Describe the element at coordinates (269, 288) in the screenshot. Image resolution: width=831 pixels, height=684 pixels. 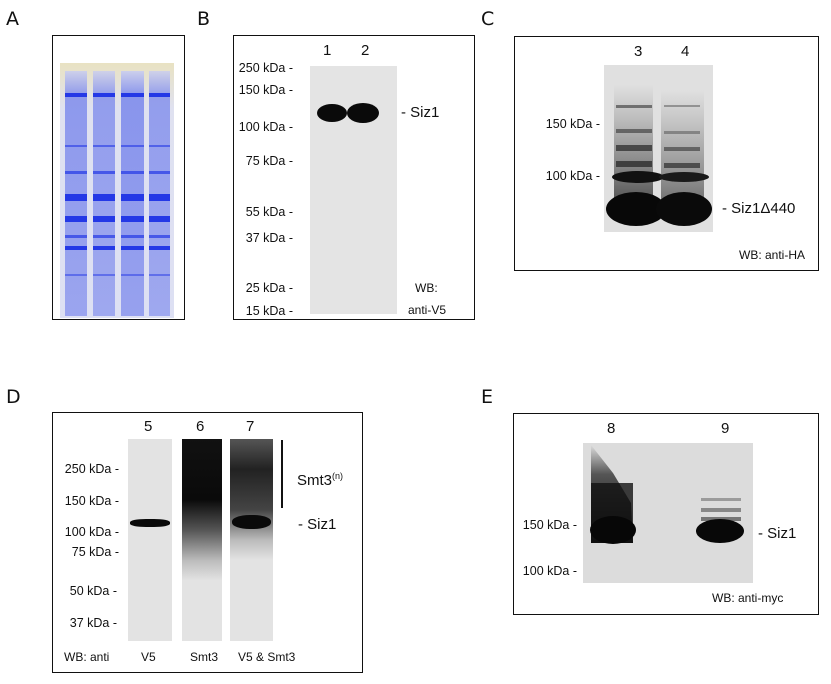
I see `marker-25: 25 kDa -` at that location.